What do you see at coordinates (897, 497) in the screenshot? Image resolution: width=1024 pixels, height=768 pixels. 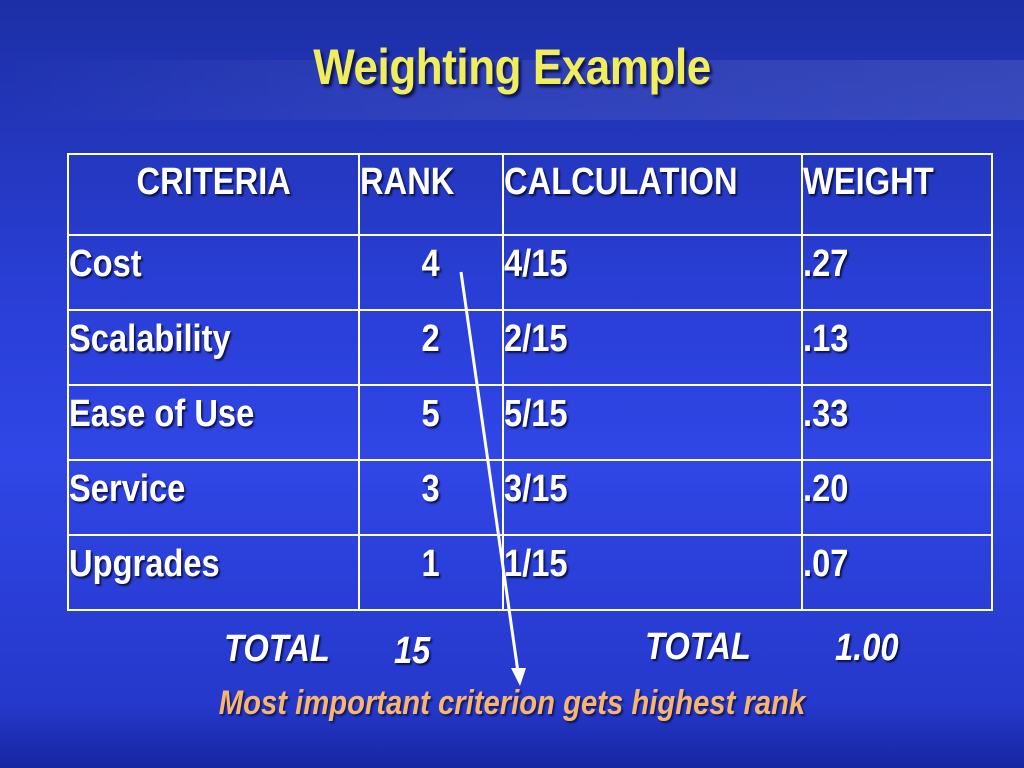 I see `weight-cell: .20` at bounding box center [897, 497].